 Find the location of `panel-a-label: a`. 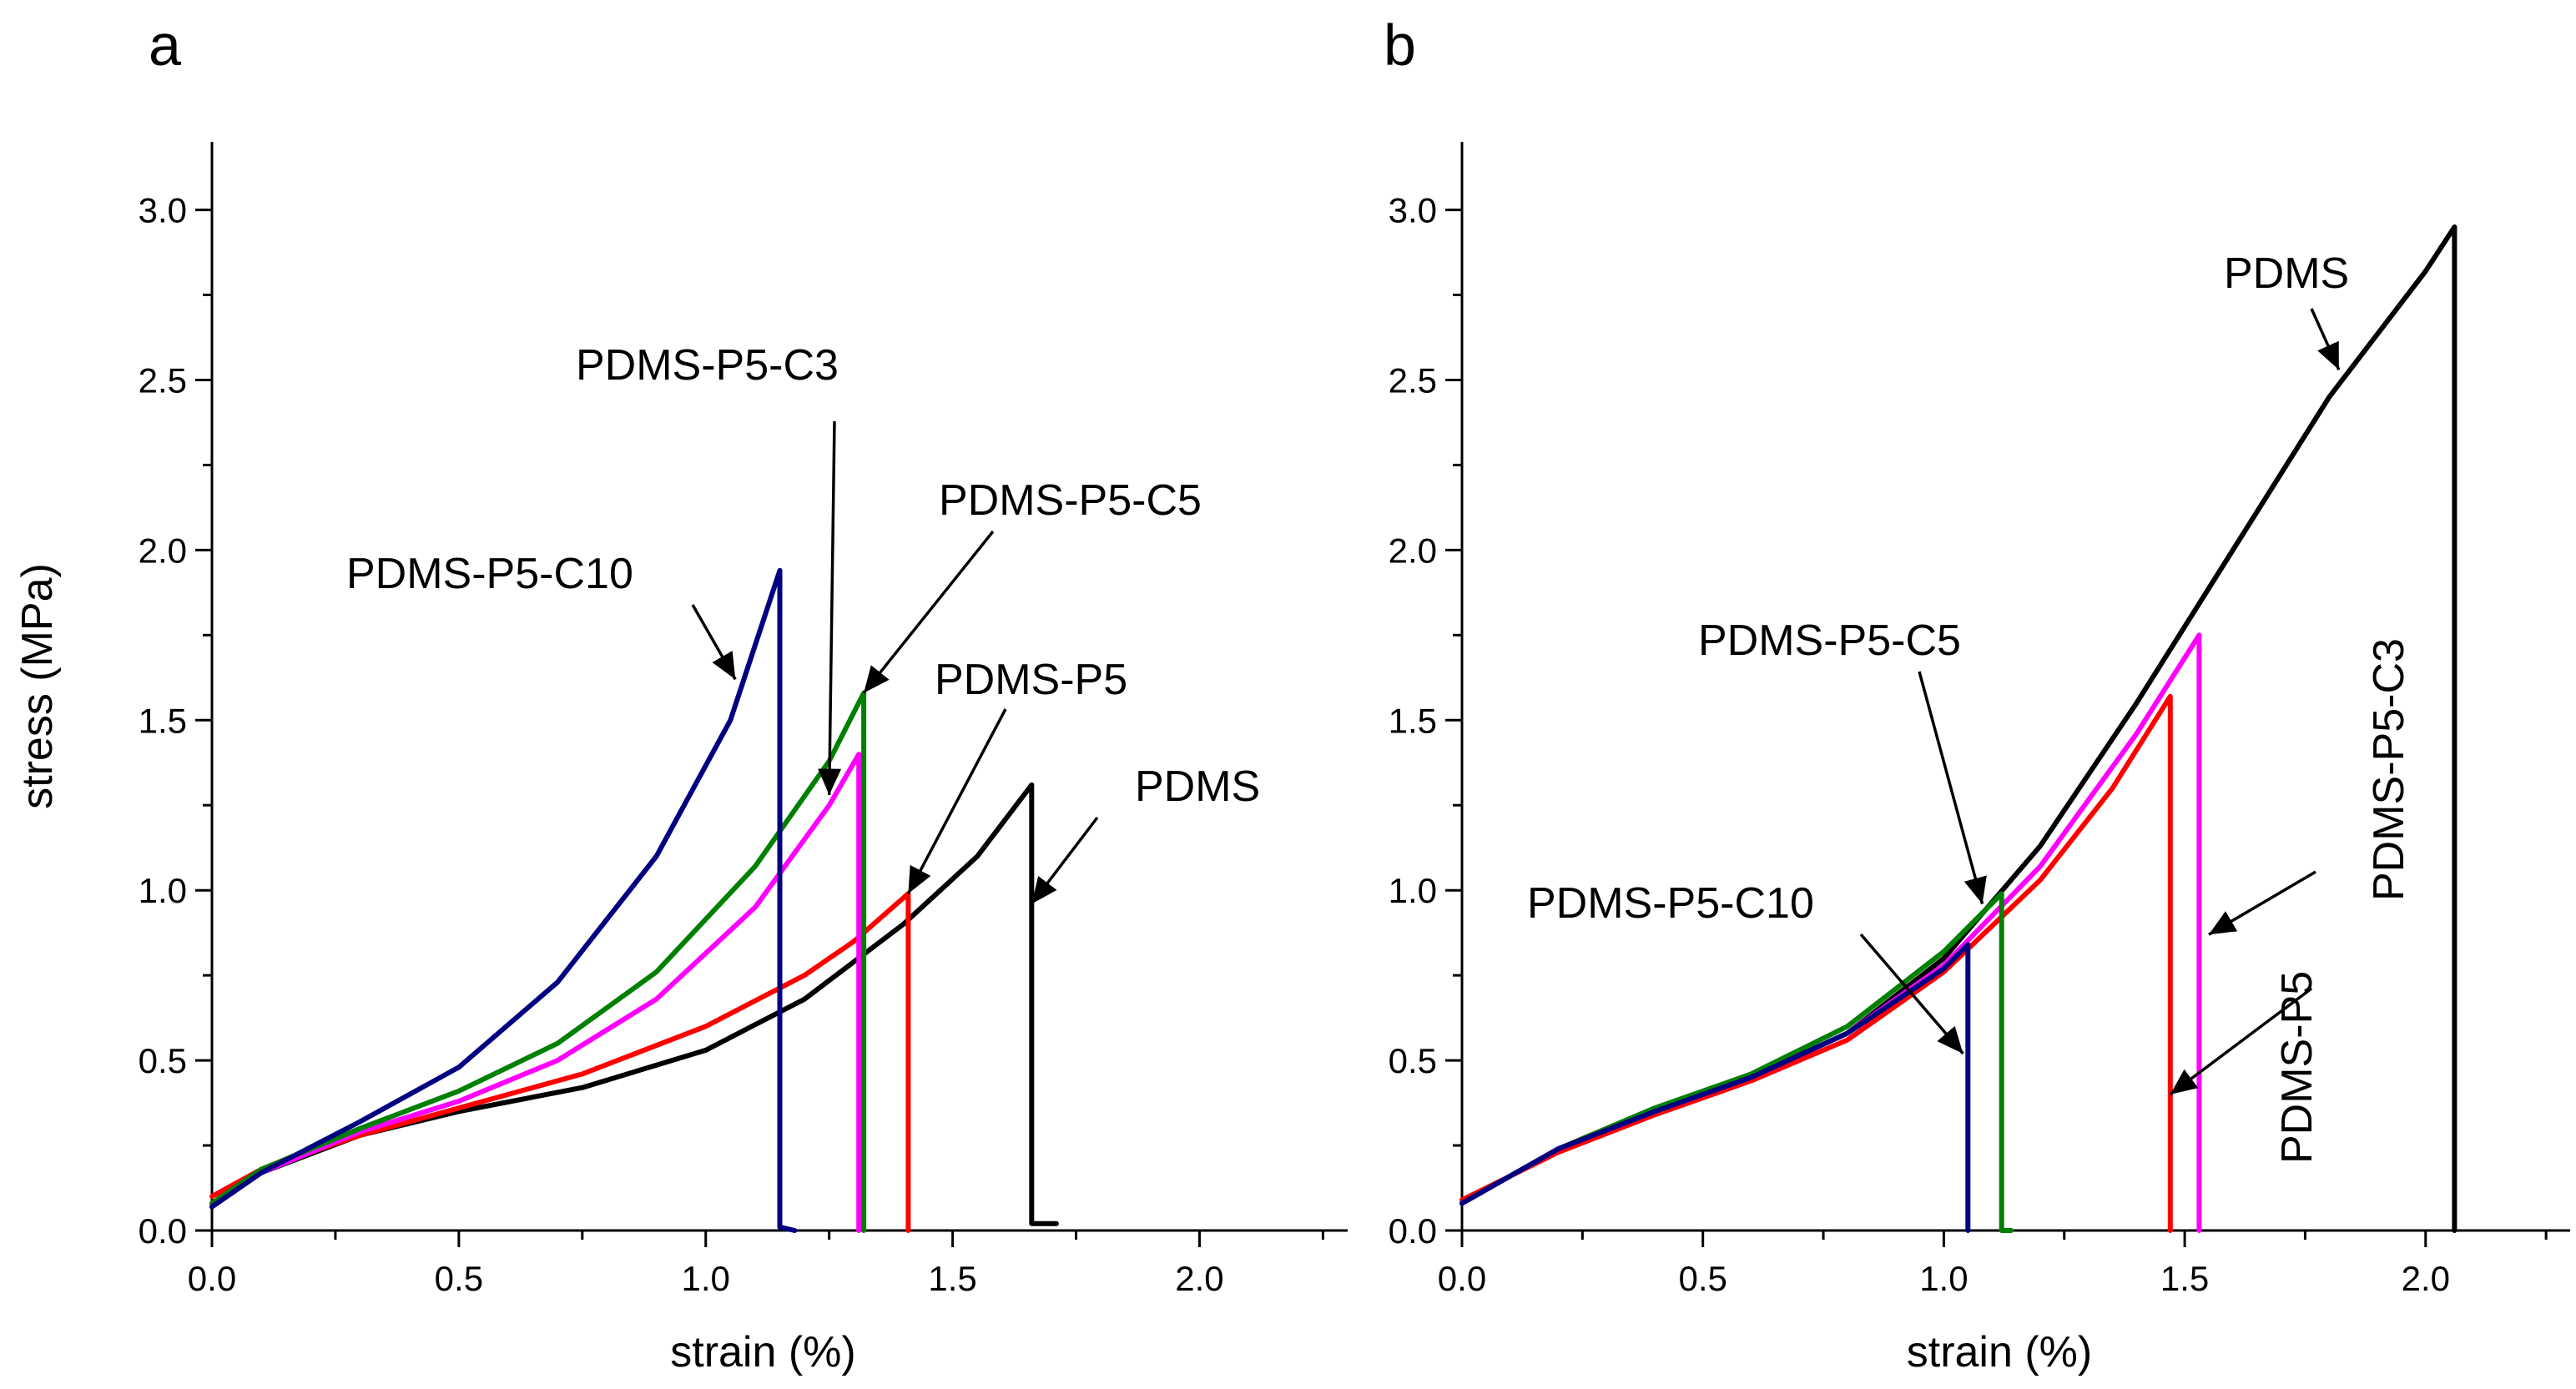

panel-a-label: a is located at coordinates (165, 46).